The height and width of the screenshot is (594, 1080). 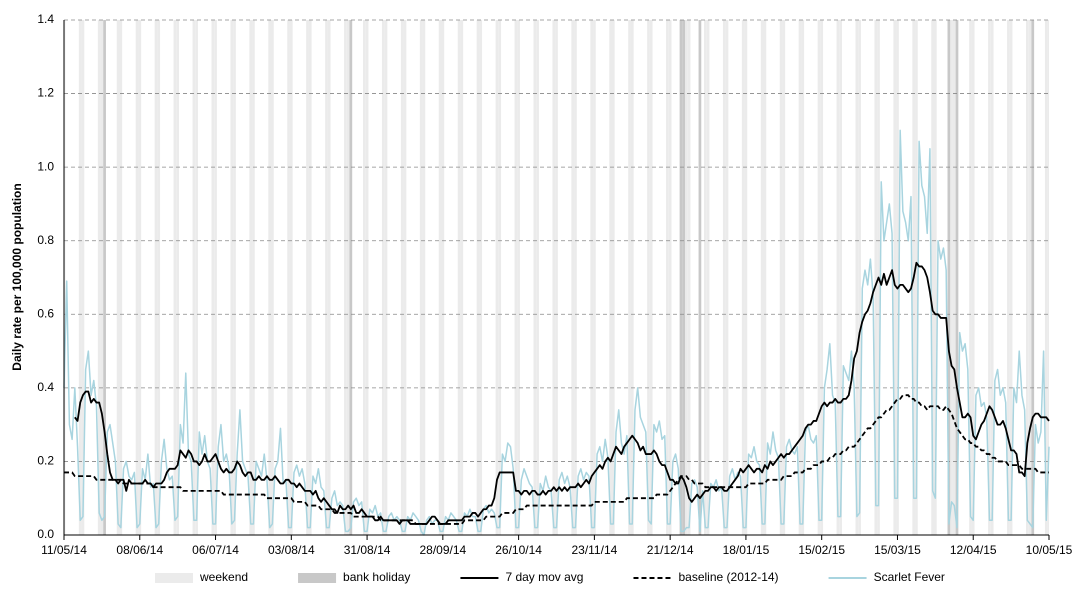 I want to click on x-tick-label: 08/06/14, so click(x=139, y=550).